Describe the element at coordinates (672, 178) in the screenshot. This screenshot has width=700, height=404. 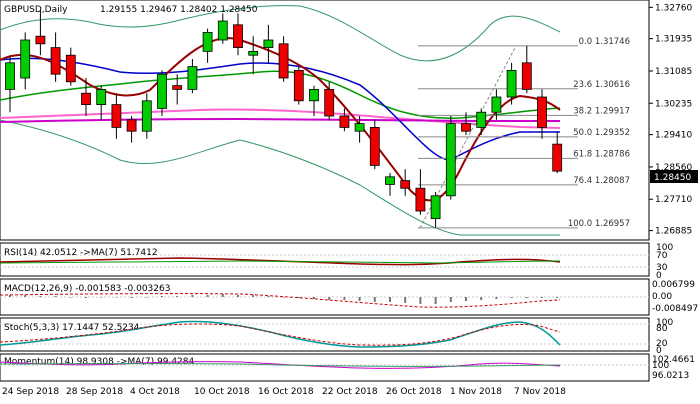
I see `current-price-label: 1.28450` at that location.